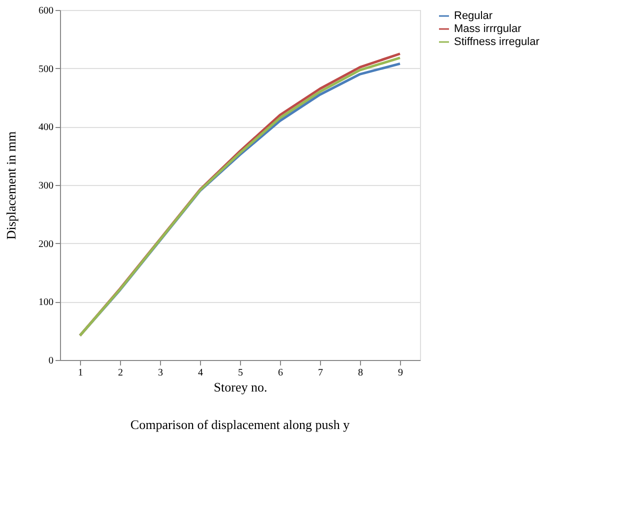 The image size is (622, 520). I want to click on legend-label: Mass irrrgular, so click(488, 29).